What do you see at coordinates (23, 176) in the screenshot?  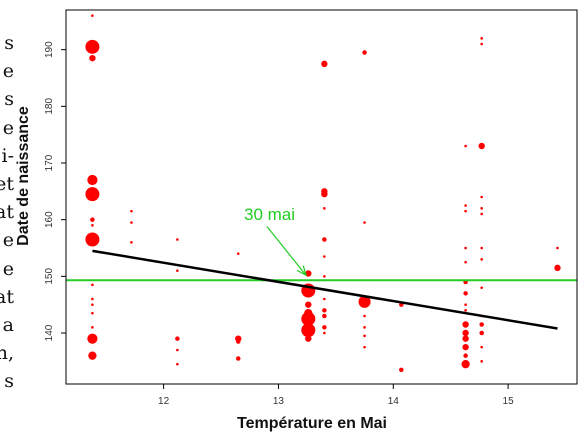 I see `y-axis-title: Date de naissance` at bounding box center [23, 176].